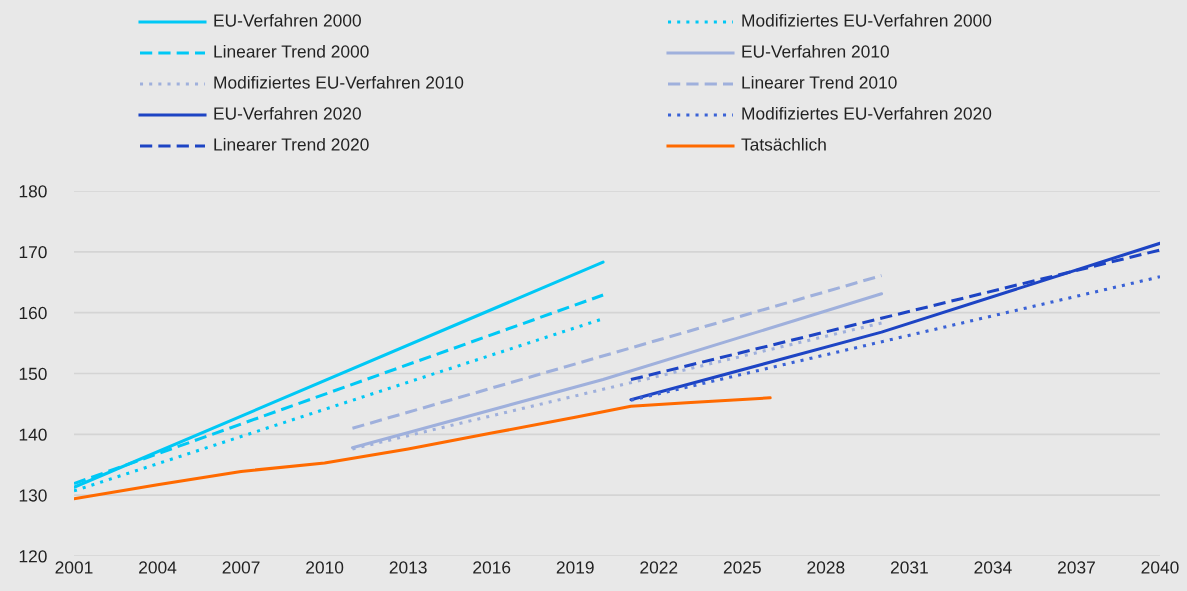 Image resolution: width=1187 pixels, height=591 pixels. What do you see at coordinates (783, 144) in the screenshot?
I see `legend-label: Tatsächlich` at bounding box center [783, 144].